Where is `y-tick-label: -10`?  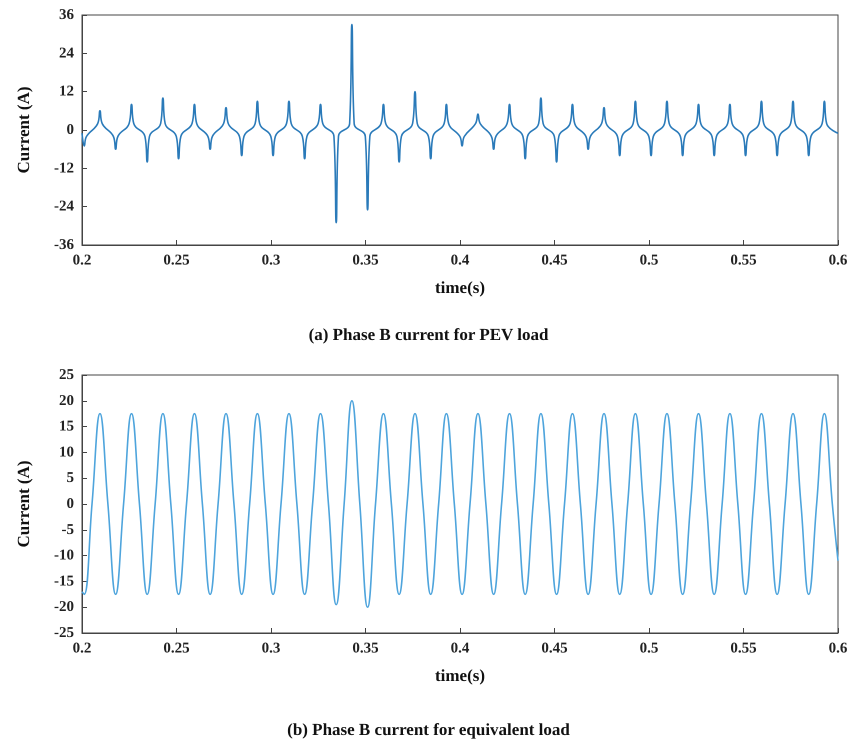 y-tick-label: -10 is located at coordinates (64, 556).